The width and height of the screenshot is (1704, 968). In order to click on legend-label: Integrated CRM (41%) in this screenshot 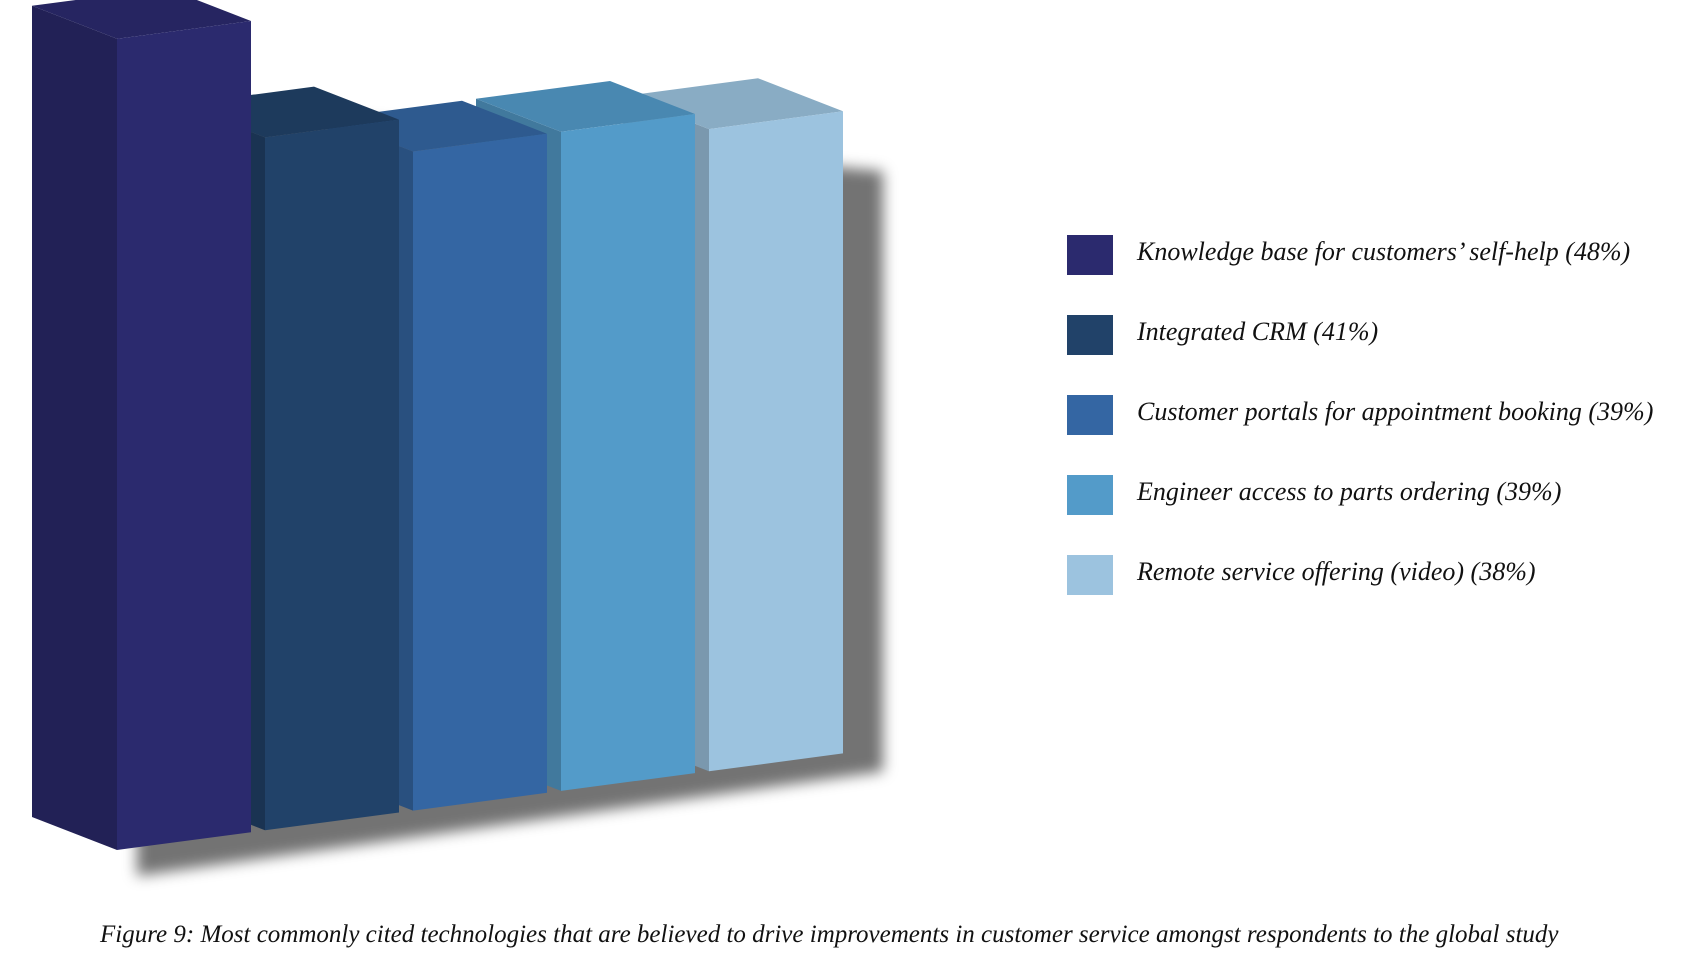, I will do `click(1258, 331)`.